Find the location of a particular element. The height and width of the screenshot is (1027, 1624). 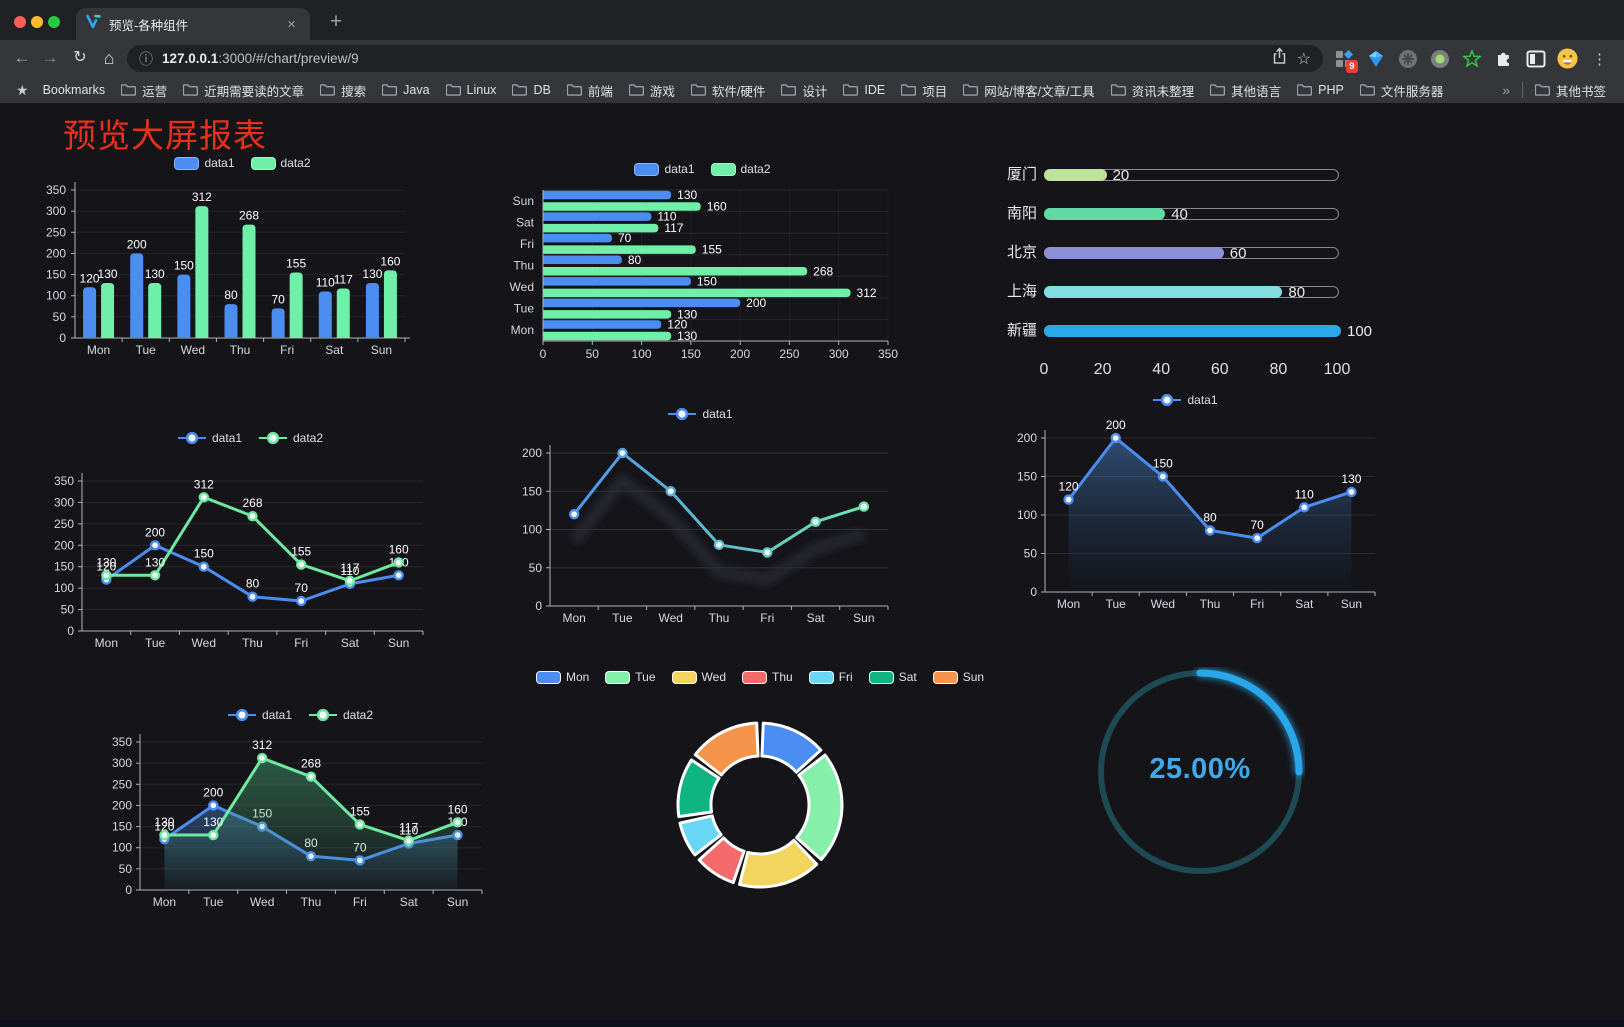

legend-item-Tue: Tue is located at coordinates (630, 677).